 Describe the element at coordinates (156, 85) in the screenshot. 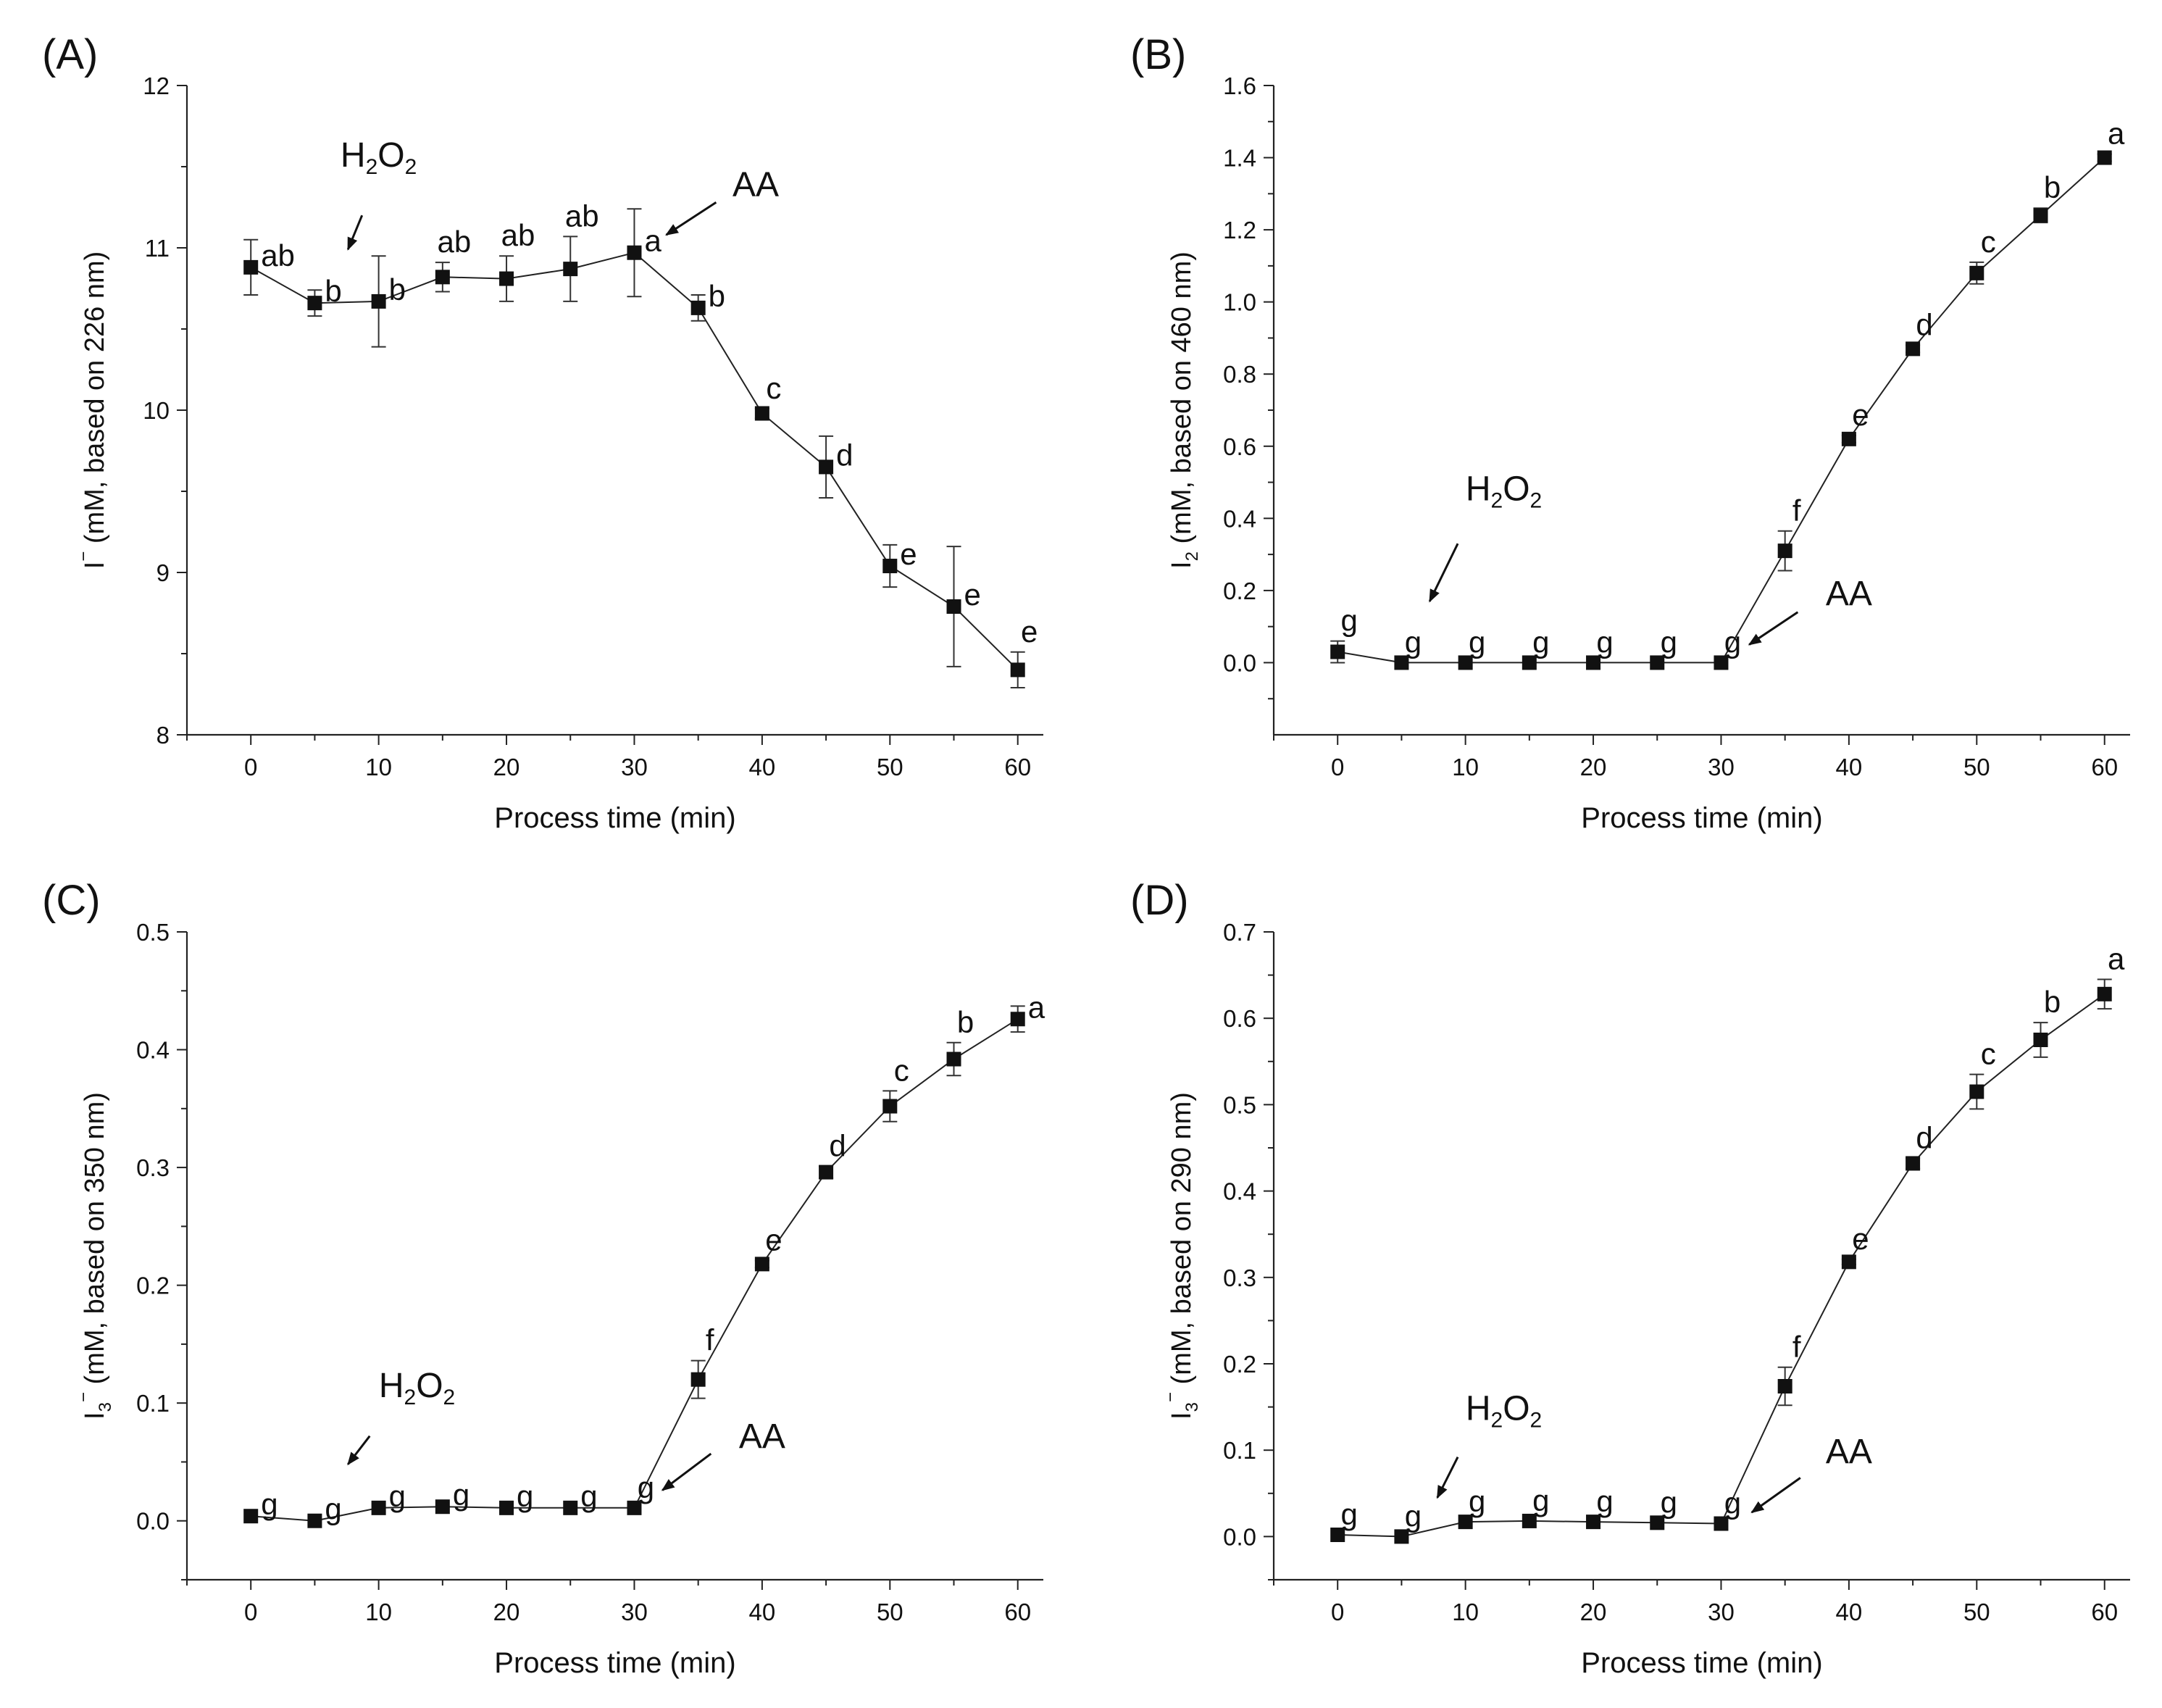

I see `y-tick-label: 12` at that location.